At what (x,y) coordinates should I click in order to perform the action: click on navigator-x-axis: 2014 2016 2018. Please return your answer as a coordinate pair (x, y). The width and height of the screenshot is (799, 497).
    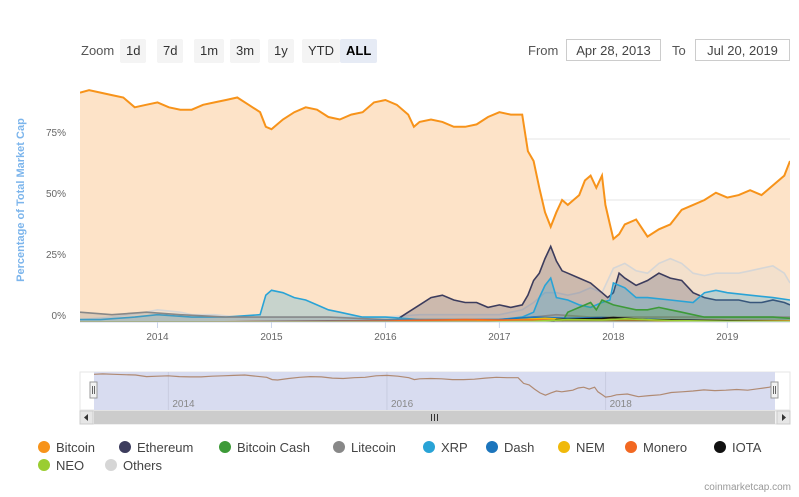
    Looking at the image, I should click on (400, 391).